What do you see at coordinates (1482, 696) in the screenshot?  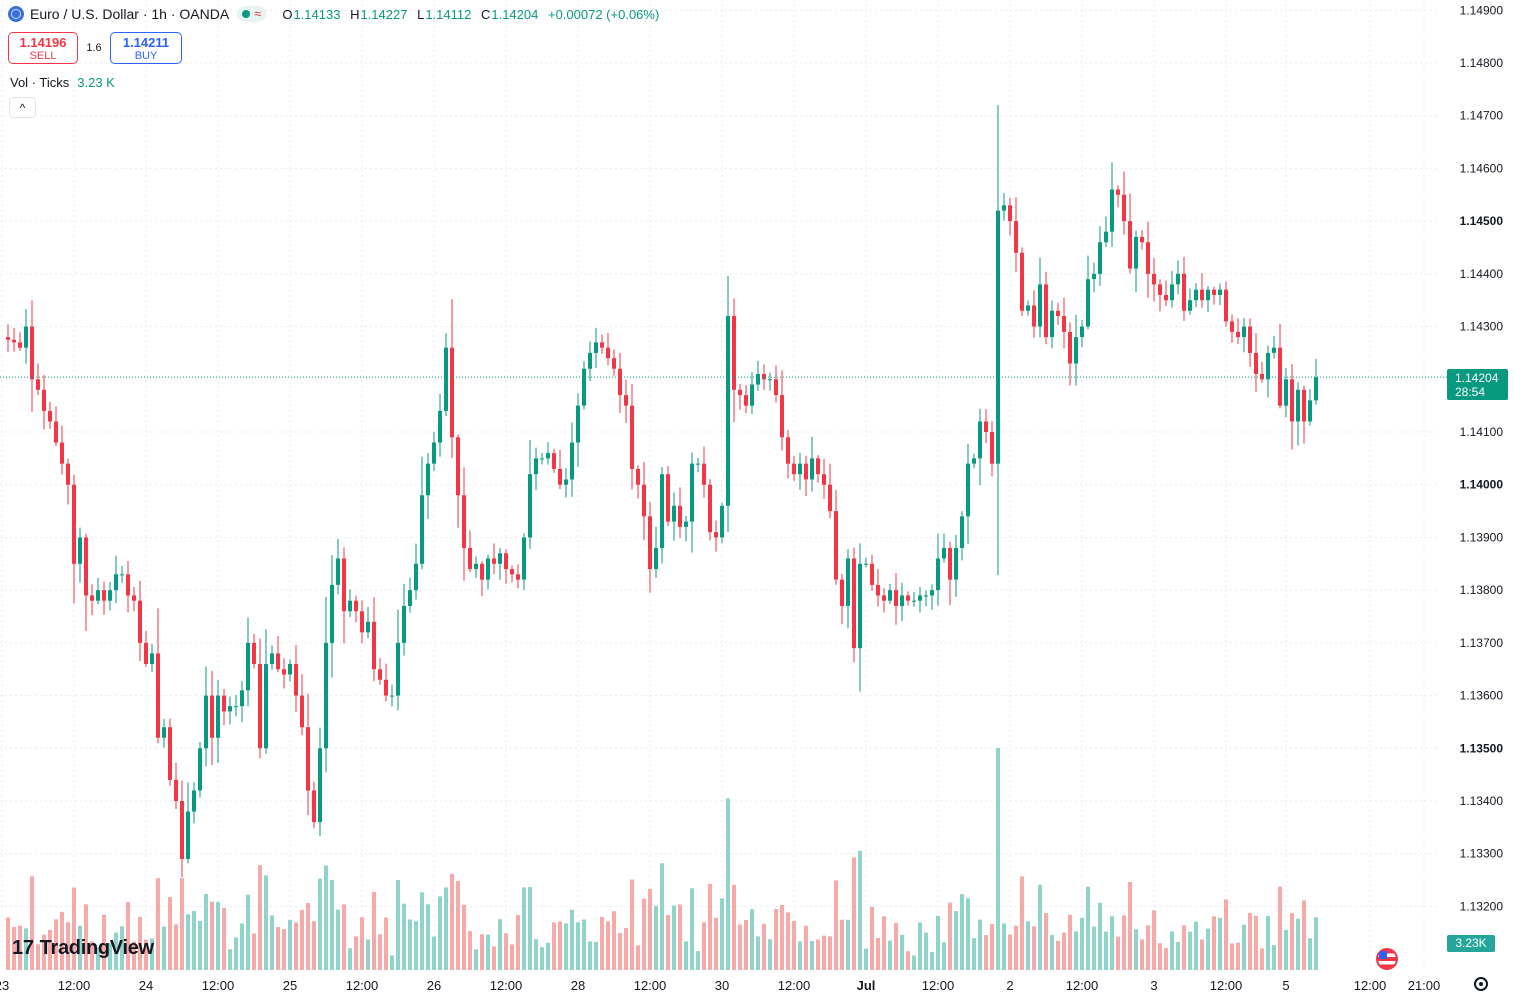 I see `y-tick-label: 1.13600` at bounding box center [1482, 696].